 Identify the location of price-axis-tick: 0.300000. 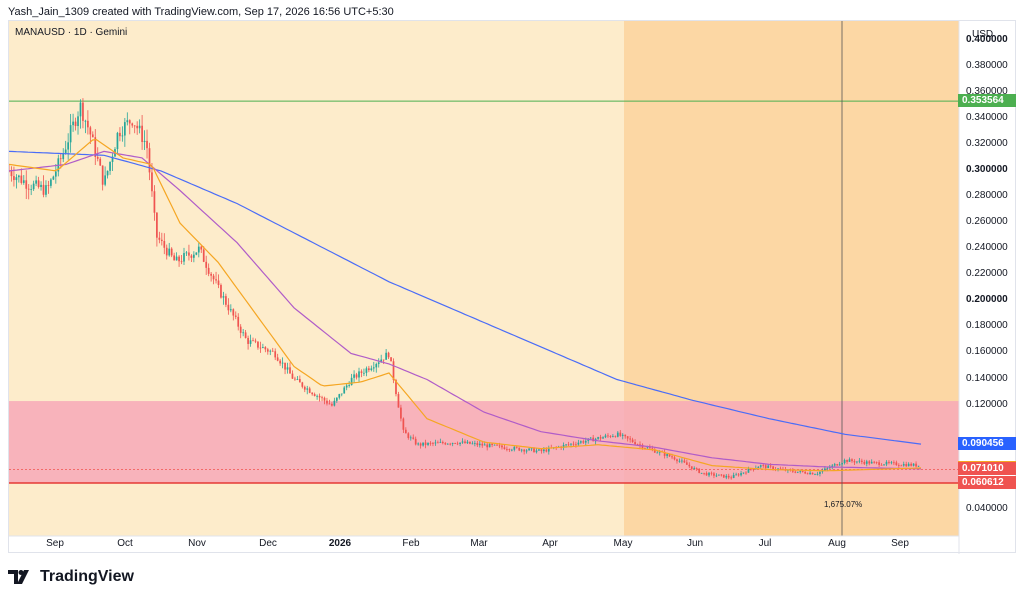
(987, 169).